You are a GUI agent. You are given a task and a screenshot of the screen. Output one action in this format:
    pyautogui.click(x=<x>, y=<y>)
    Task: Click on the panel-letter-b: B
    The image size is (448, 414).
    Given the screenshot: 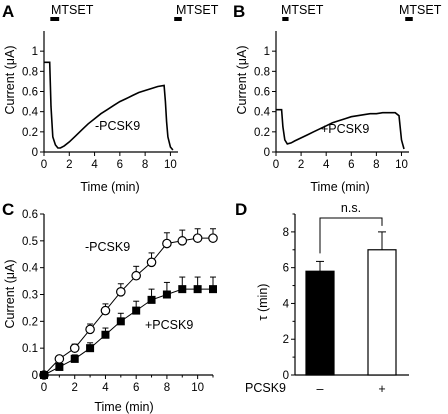 What is the action you would take?
    pyautogui.click(x=239, y=11)
    